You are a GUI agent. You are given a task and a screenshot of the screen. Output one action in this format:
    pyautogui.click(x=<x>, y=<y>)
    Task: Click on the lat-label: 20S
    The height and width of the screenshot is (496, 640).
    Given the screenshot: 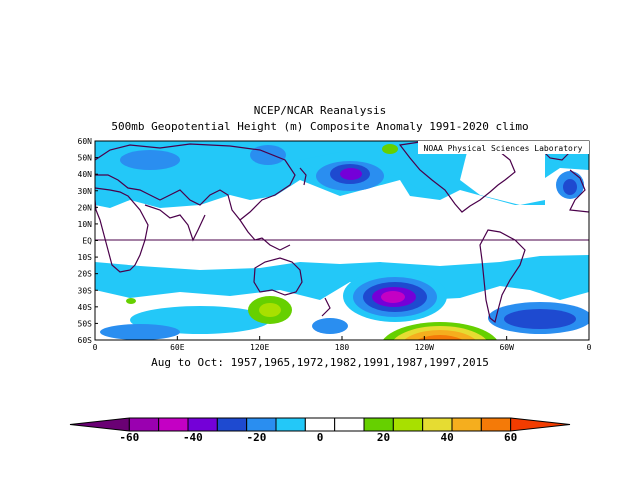 What is the action you would take?
    pyautogui.click(x=85, y=274)
    